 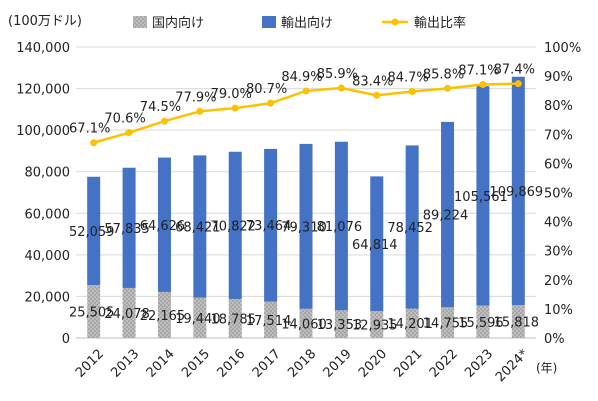 I want to click on data-label-ratio: 84.7%, so click(x=407, y=78).